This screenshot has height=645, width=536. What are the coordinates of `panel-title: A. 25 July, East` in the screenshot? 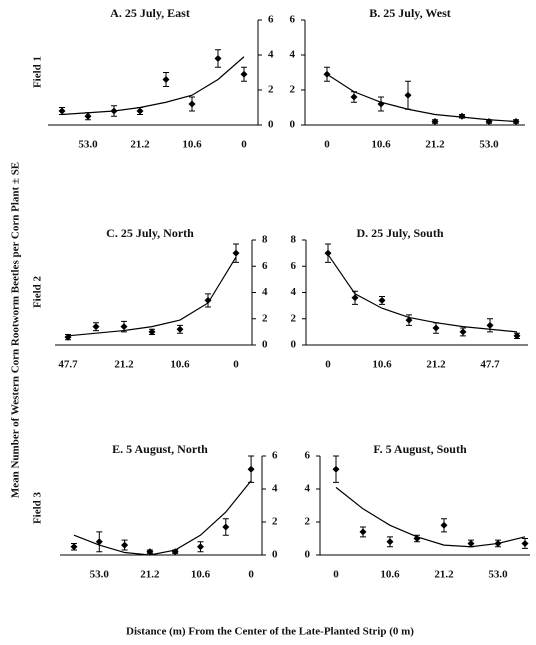 It's located at (150, 13).